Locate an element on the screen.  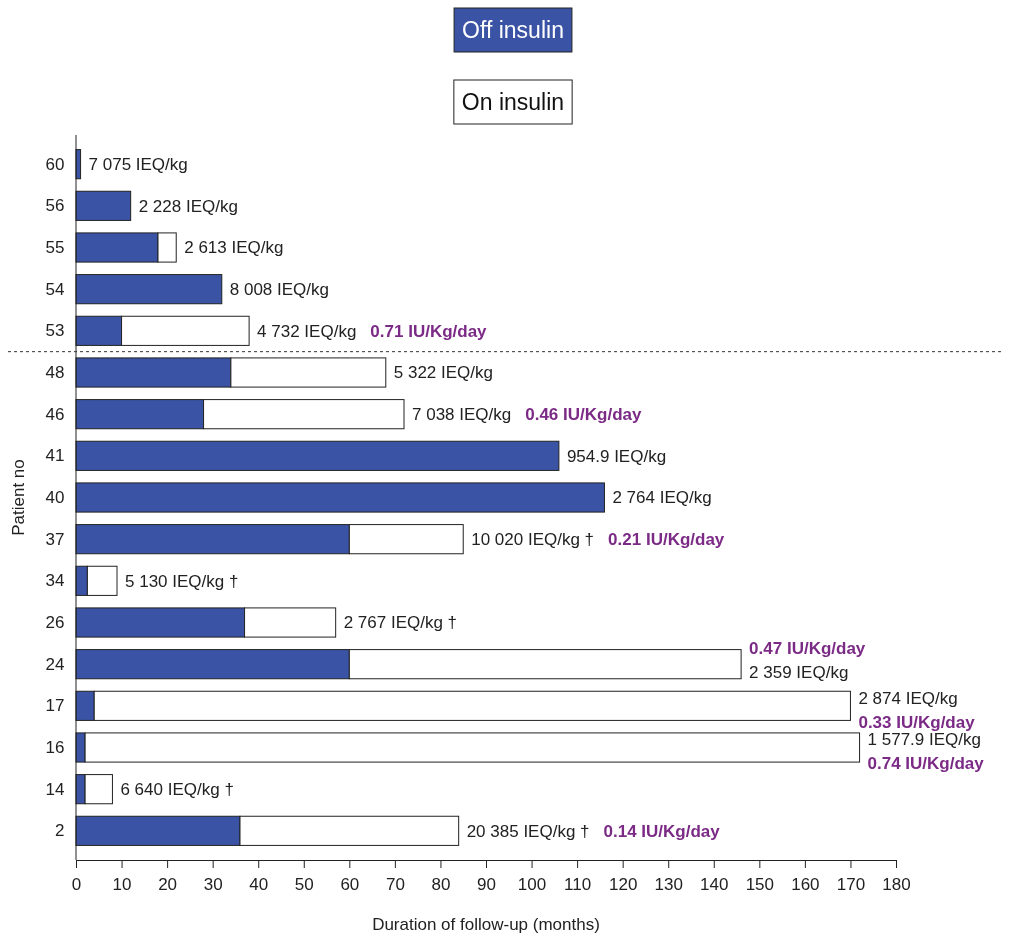
annotation: 5 130 IEQ/kg † is located at coordinates (182, 581).